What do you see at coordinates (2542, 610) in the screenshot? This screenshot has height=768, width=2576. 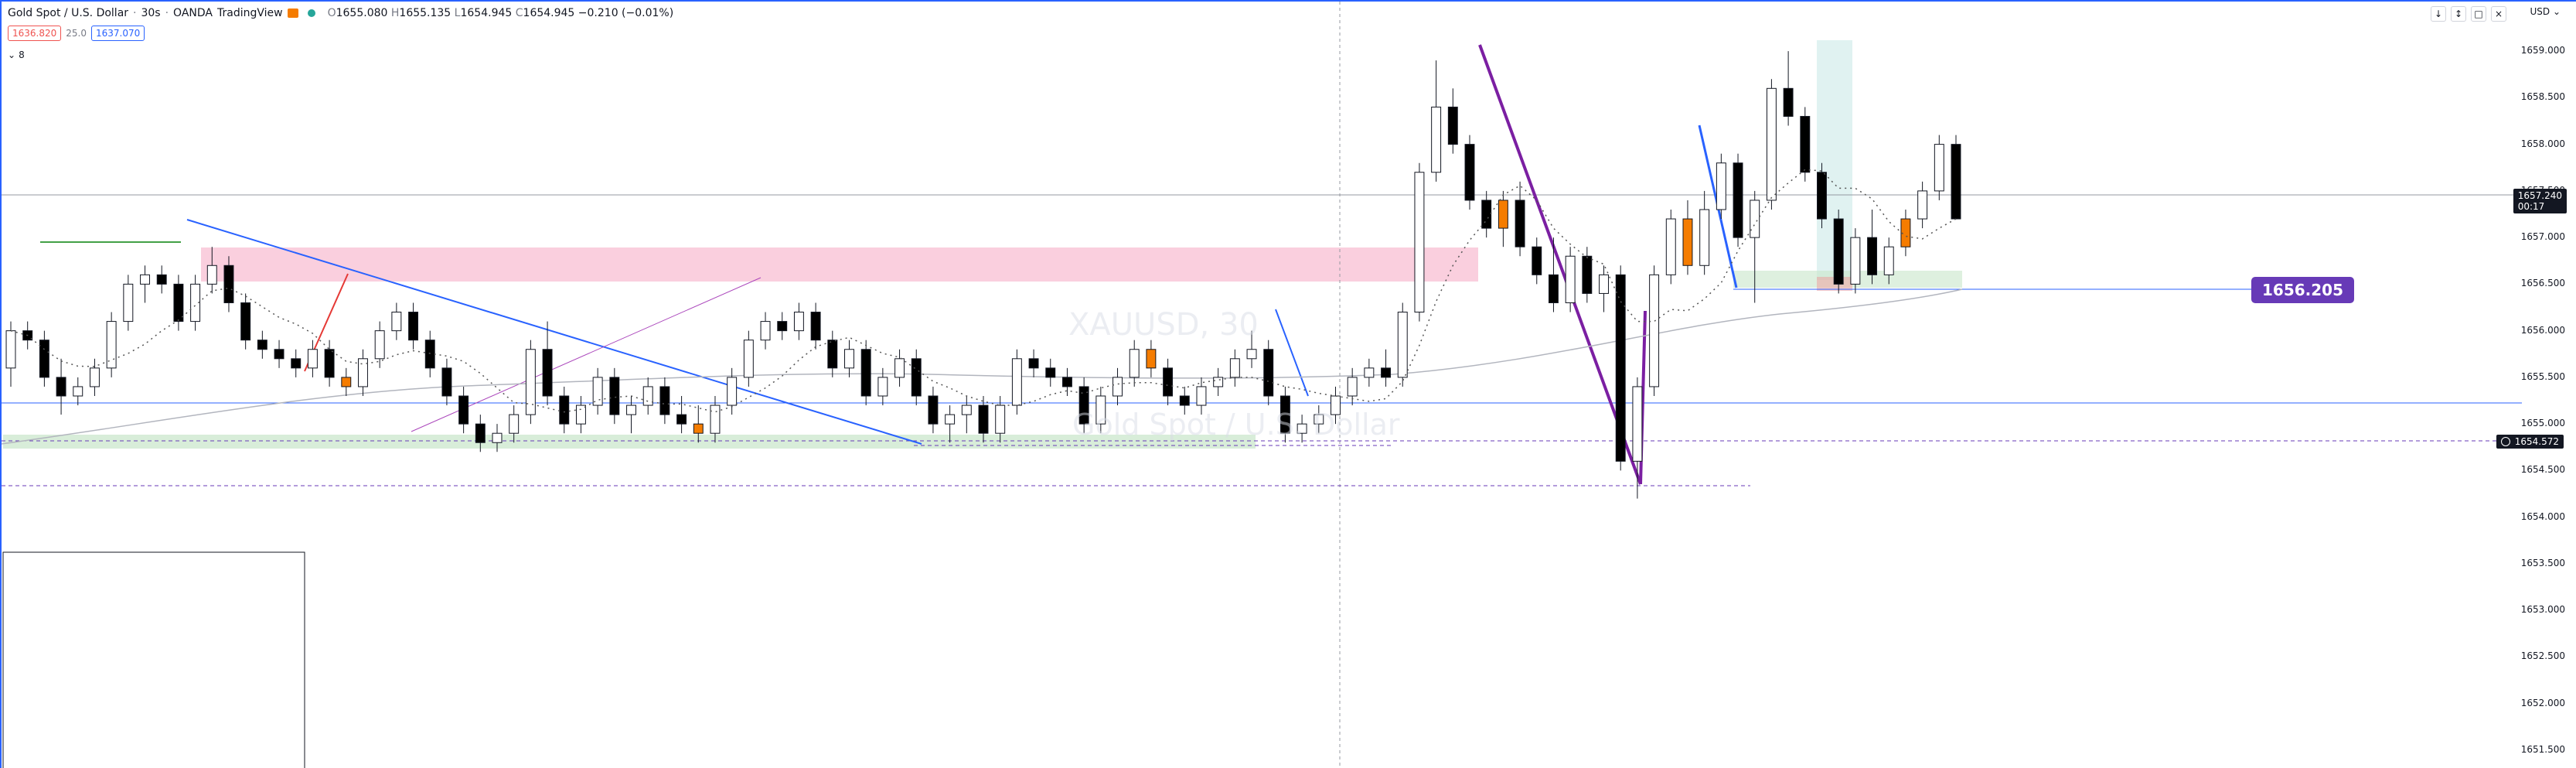 I see `price-axis-label: 1653.000` at bounding box center [2542, 610].